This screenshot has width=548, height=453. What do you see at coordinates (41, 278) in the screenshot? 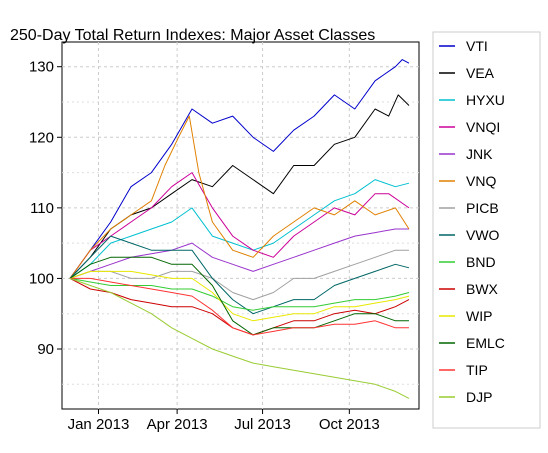
I see `y-tick-label: 100` at bounding box center [41, 278].